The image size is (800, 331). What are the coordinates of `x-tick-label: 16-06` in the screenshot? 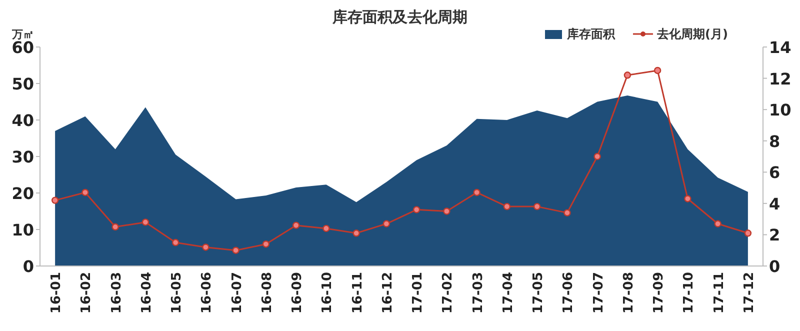 It's located at (207, 293).